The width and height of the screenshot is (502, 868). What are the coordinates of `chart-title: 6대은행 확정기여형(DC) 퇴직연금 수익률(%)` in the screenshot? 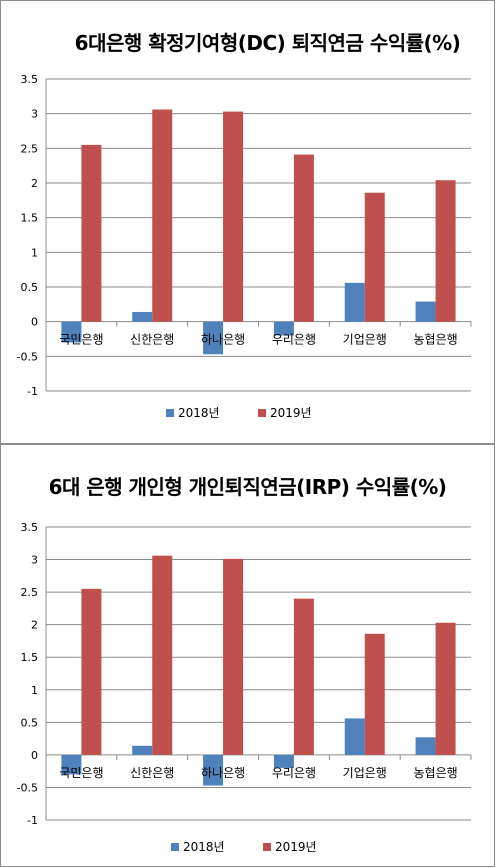 It's located at (267, 43).